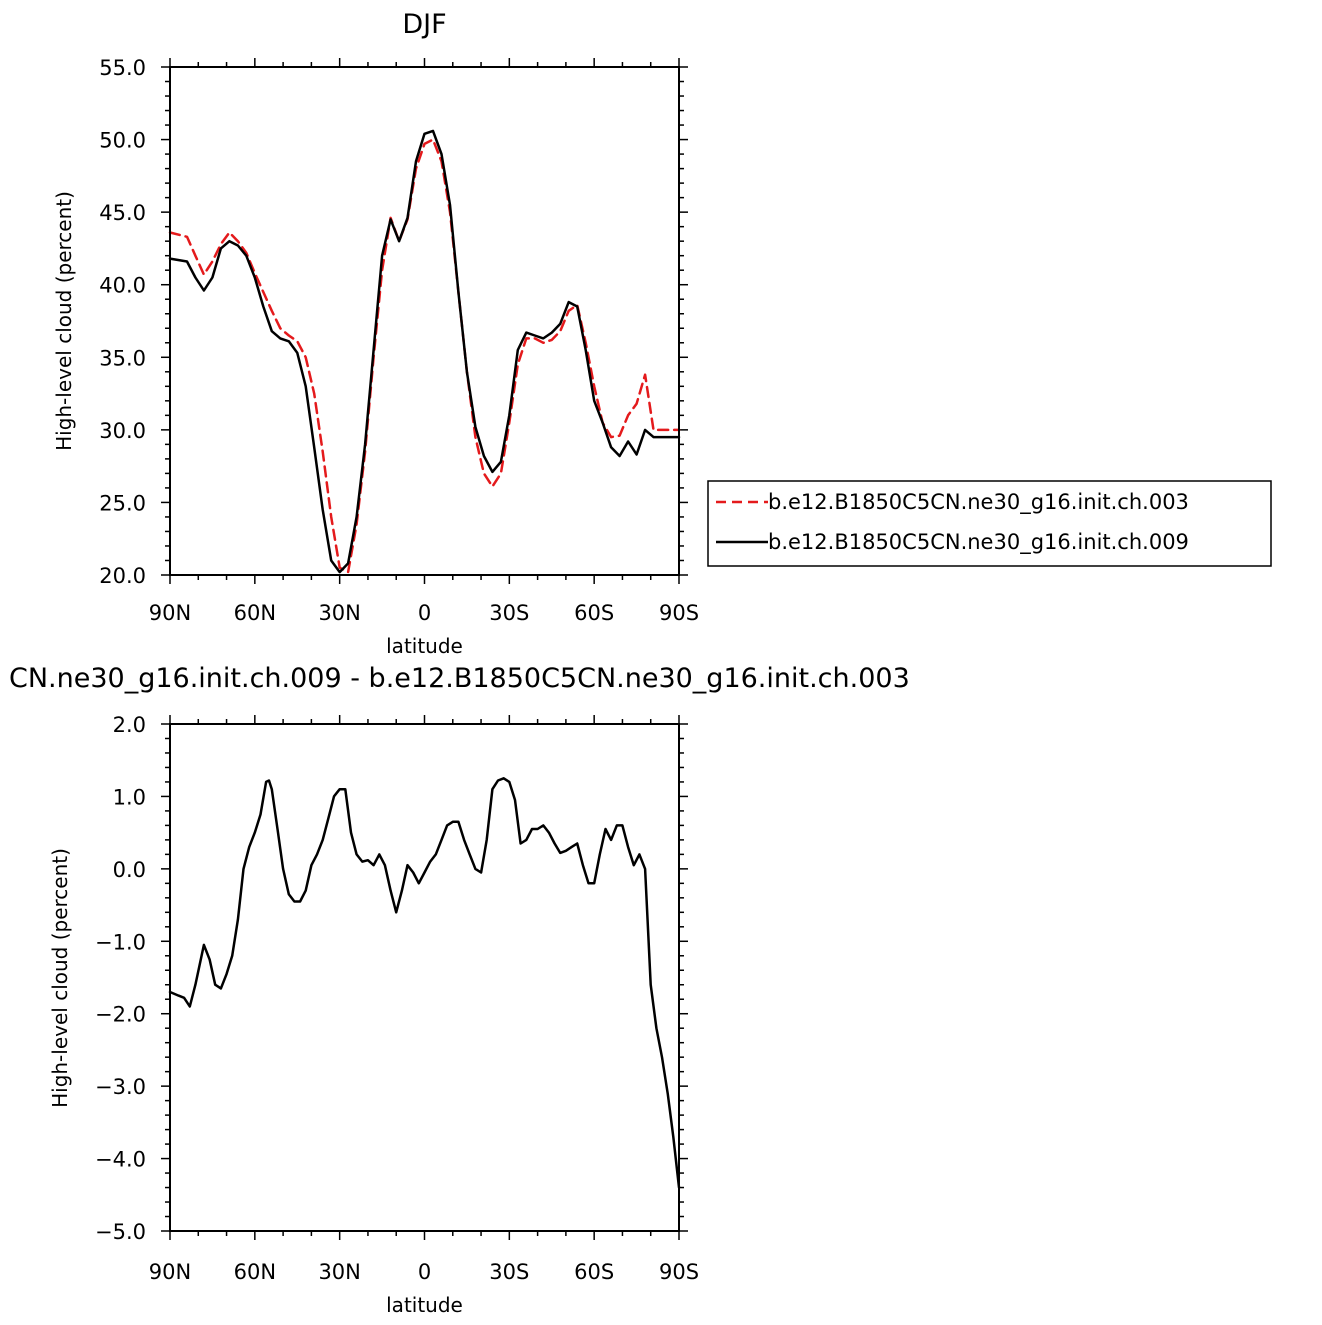 The image size is (1322, 1325). I want to click on legend-box, so click(989, 523).